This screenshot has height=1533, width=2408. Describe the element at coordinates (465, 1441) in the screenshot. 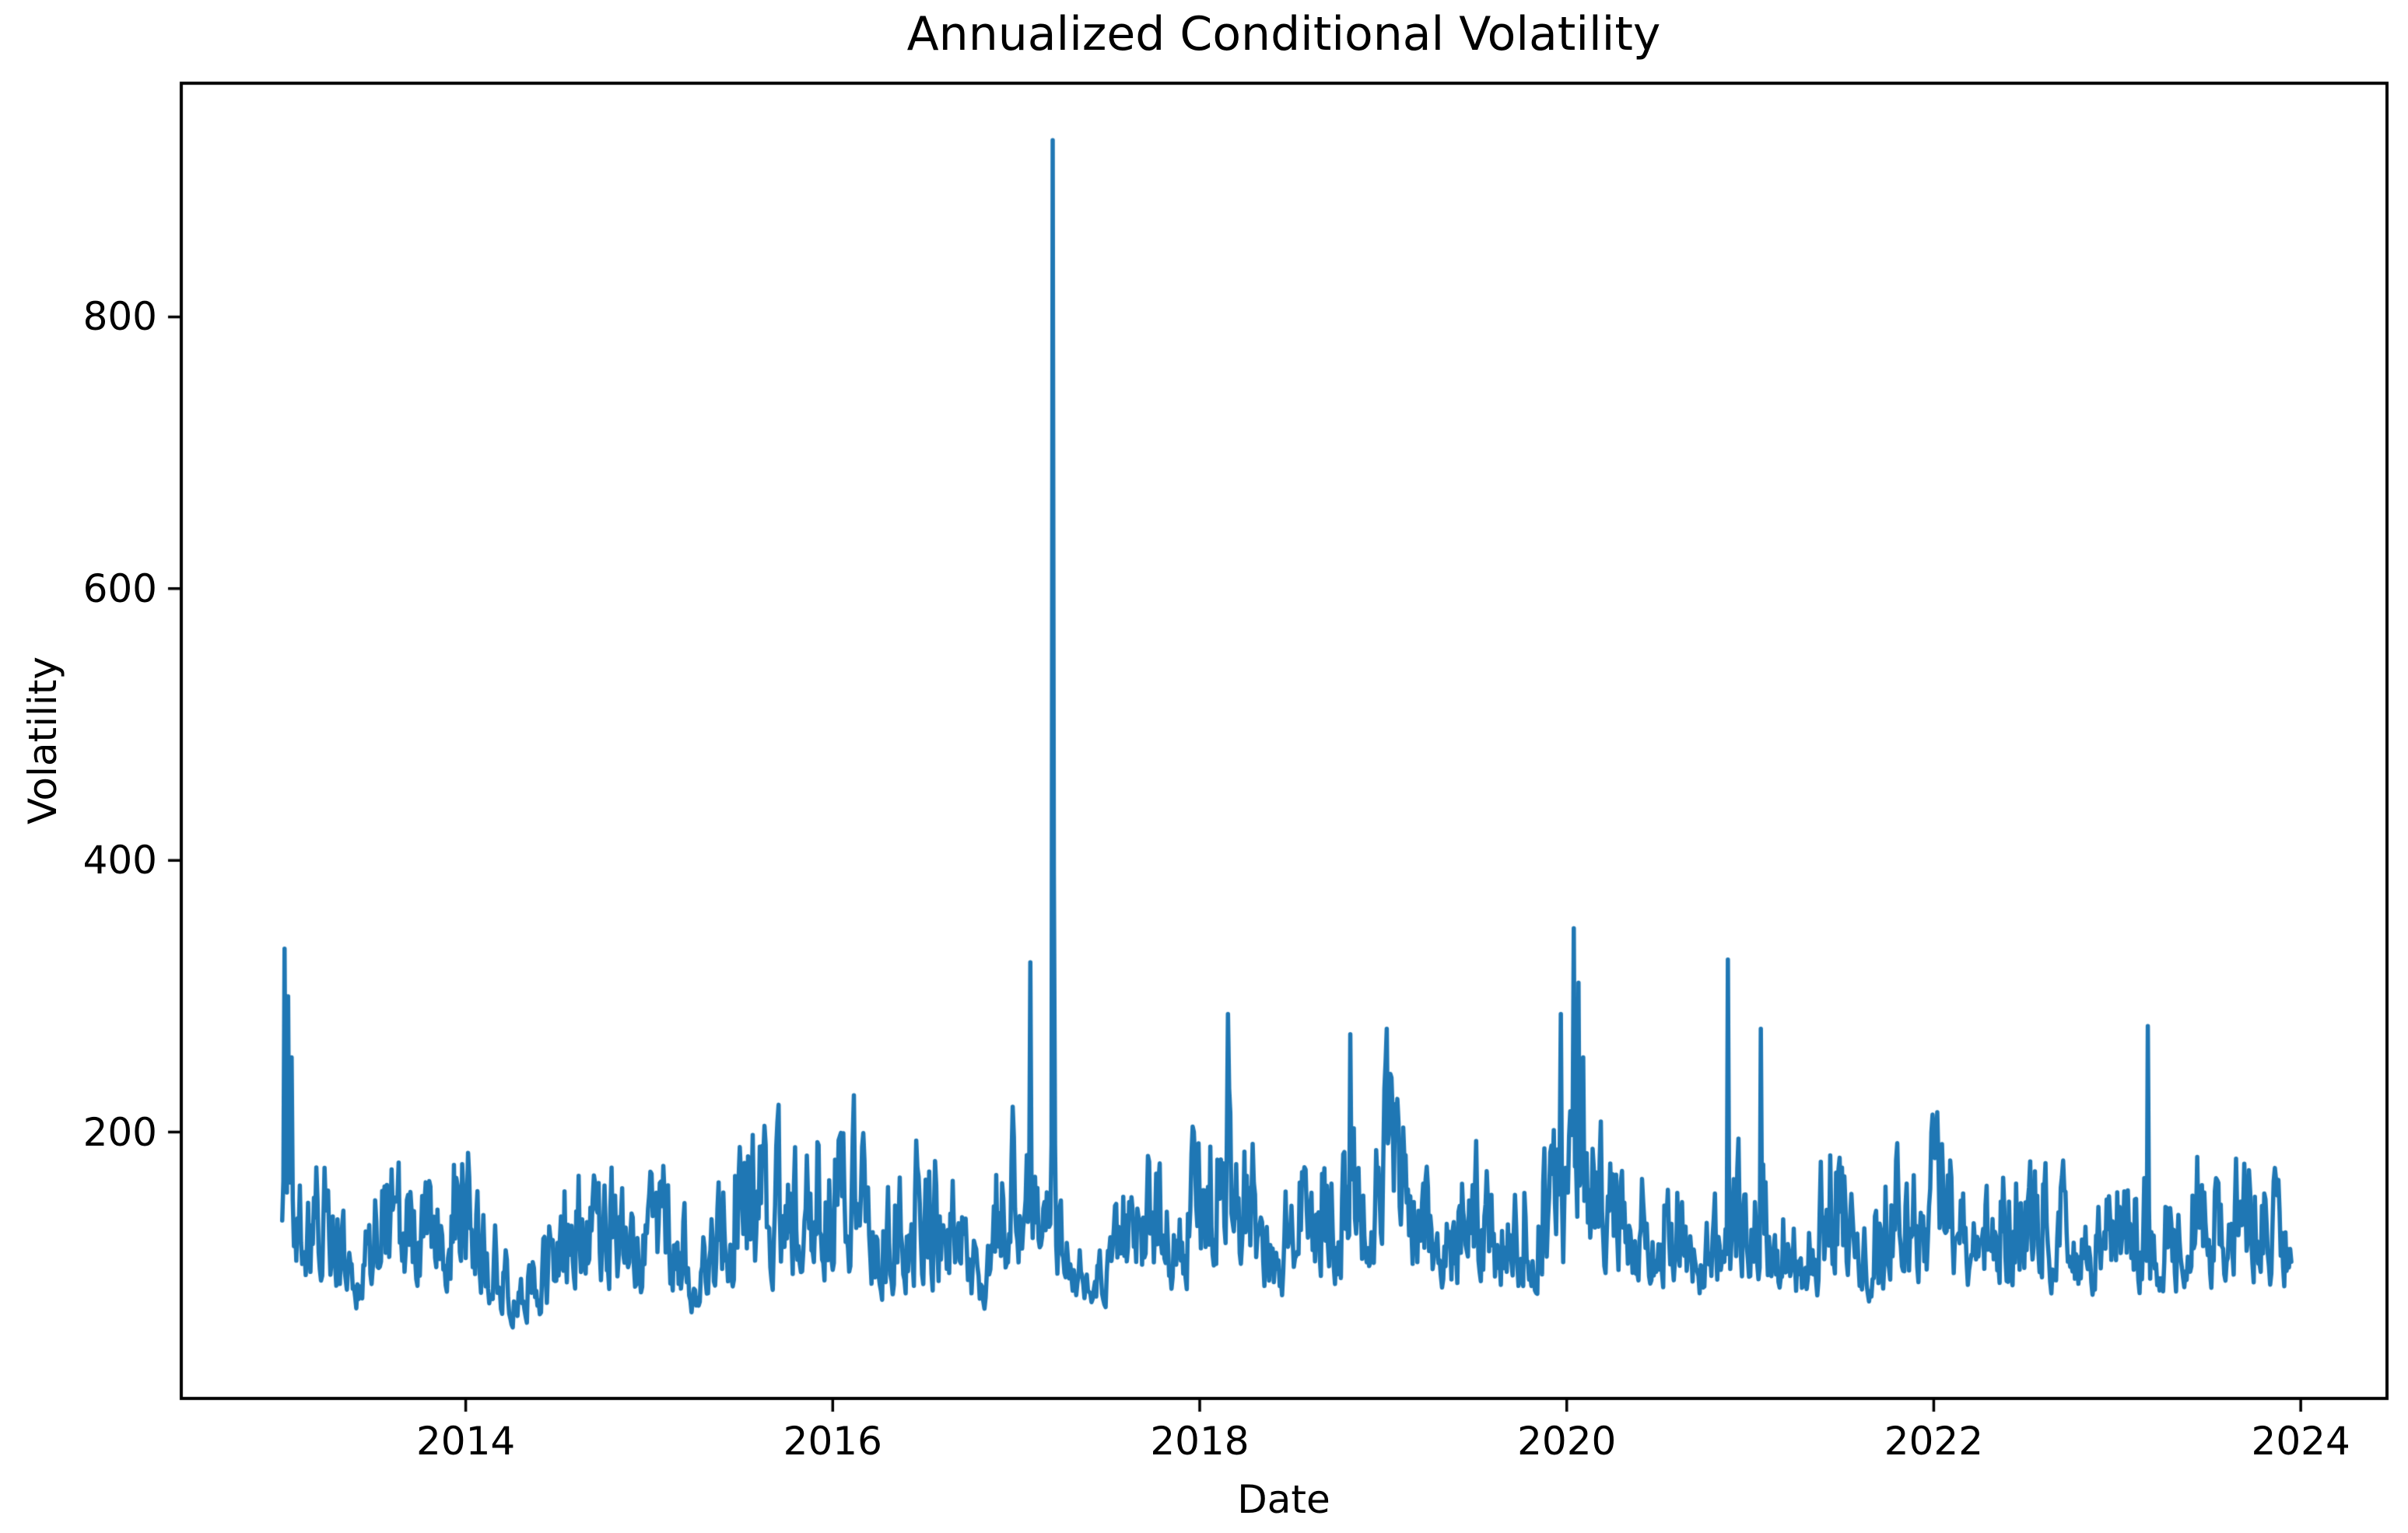

I see `x-tick-label: 2014` at that location.